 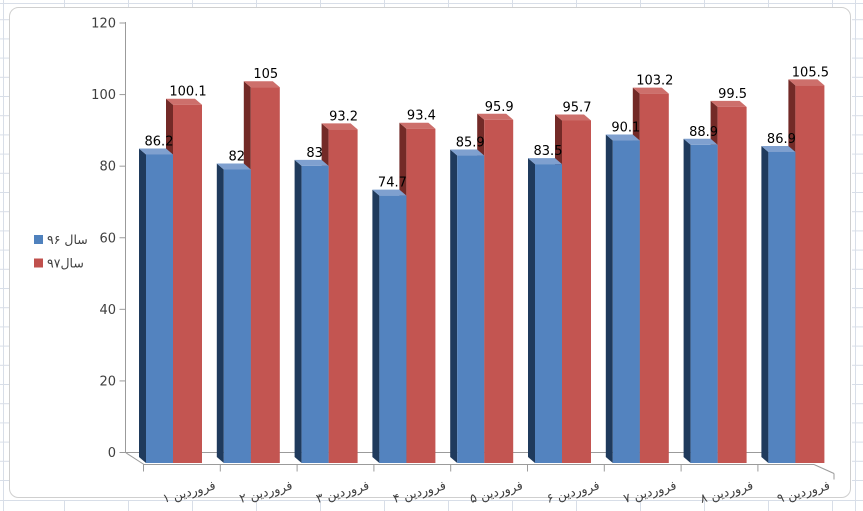 I want to click on bar-year96-cat8, so click(x=700, y=301).